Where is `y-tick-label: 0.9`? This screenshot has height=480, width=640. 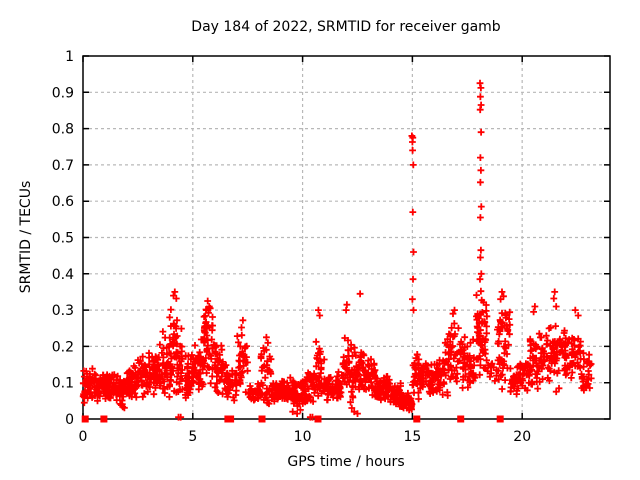 y-tick-label: 0.9 is located at coordinates (63, 93).